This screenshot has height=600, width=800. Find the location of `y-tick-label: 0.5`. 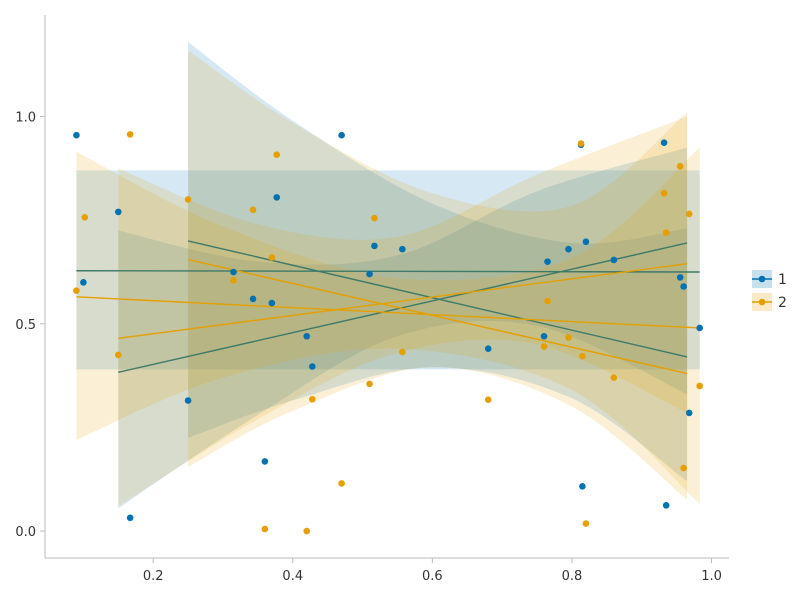

y-tick-label: 0.5 is located at coordinates (25, 325).